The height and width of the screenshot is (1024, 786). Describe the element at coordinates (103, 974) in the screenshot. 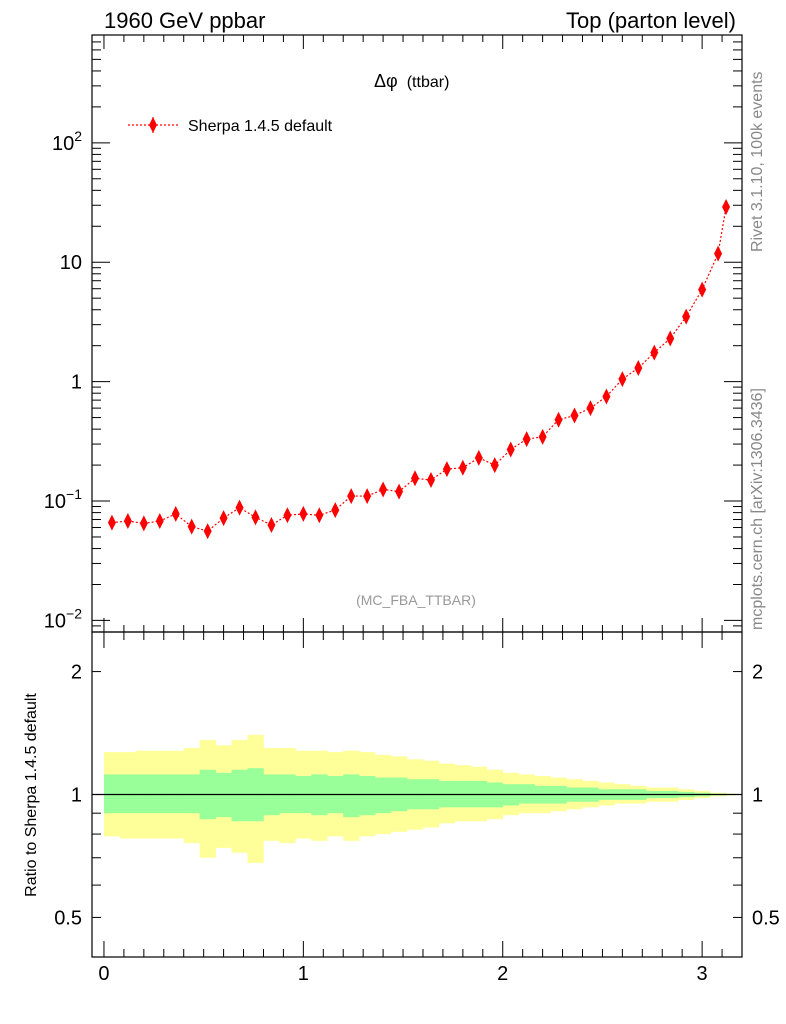

I see `x-tick-label: 0` at that location.